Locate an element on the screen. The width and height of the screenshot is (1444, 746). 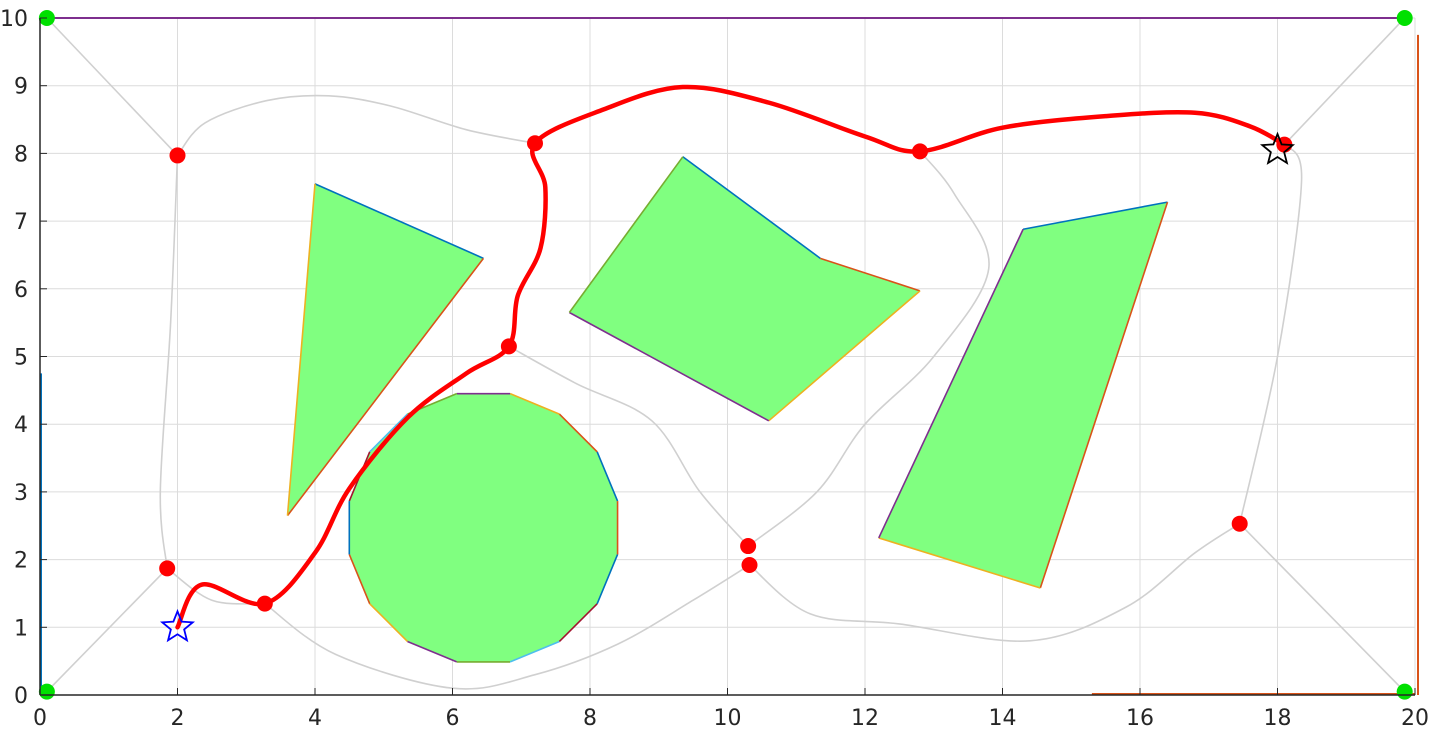
y-tick-label: 2 is located at coordinates (21, 561).